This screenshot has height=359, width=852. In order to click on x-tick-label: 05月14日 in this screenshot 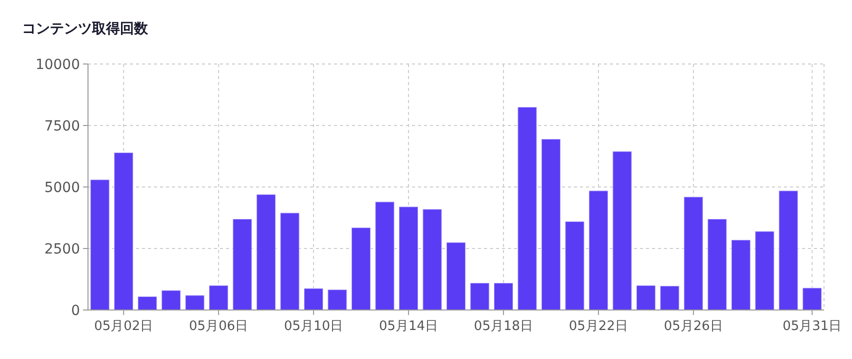, I will do `click(408, 326)`.